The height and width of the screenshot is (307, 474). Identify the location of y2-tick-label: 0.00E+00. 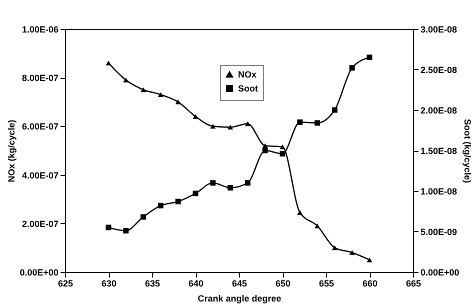
(440, 273).